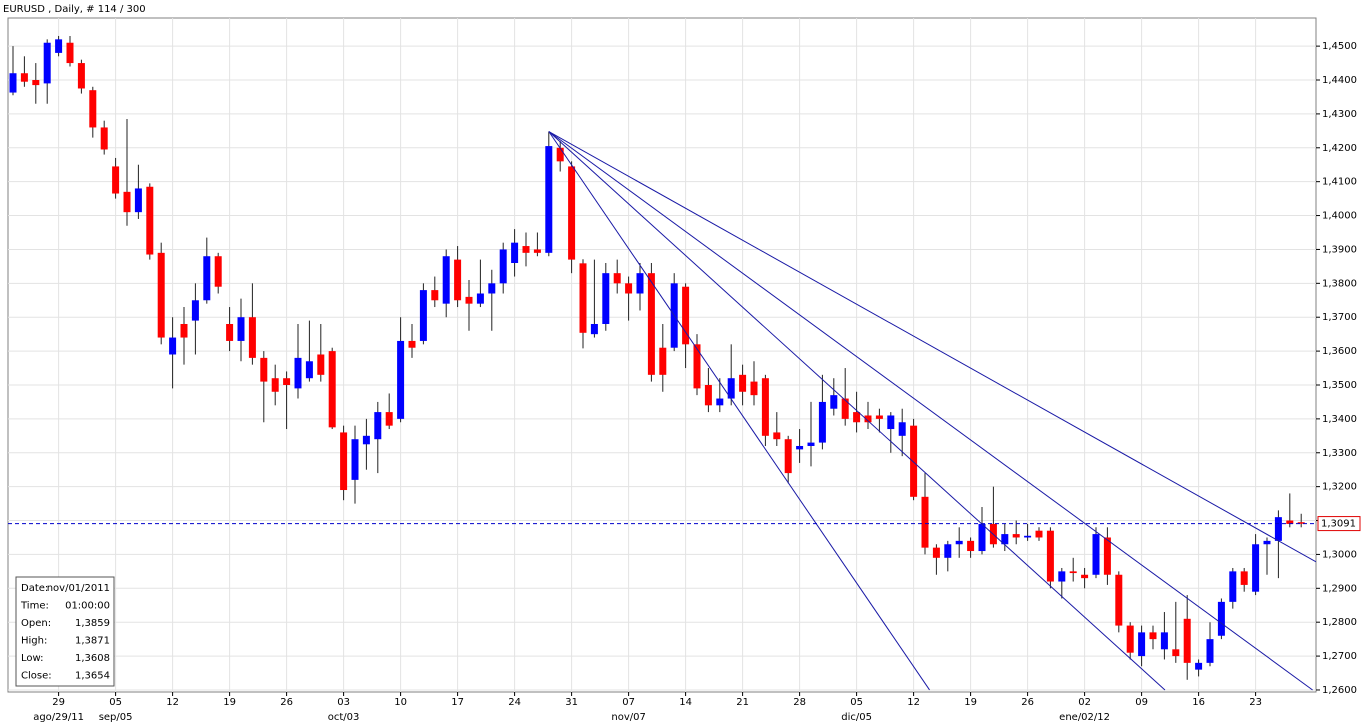  Describe the element at coordinates (229, 702) in the screenshot. I see `x-tick-label: 19` at that location.